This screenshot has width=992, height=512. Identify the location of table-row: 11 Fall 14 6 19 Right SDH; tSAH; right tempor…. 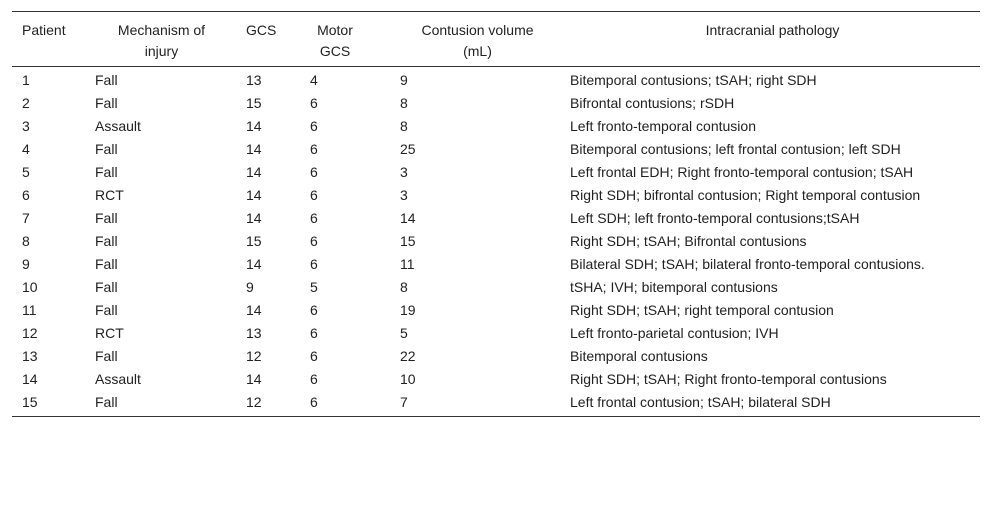
(496, 310).